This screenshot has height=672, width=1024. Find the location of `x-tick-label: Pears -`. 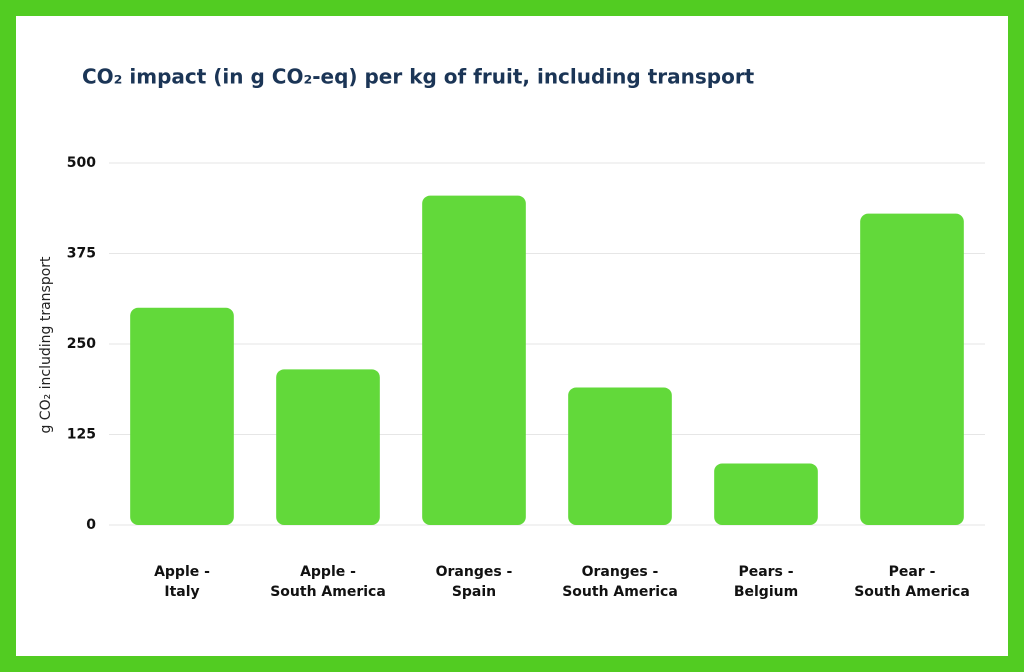

x-tick-label: Pears - is located at coordinates (765, 572).